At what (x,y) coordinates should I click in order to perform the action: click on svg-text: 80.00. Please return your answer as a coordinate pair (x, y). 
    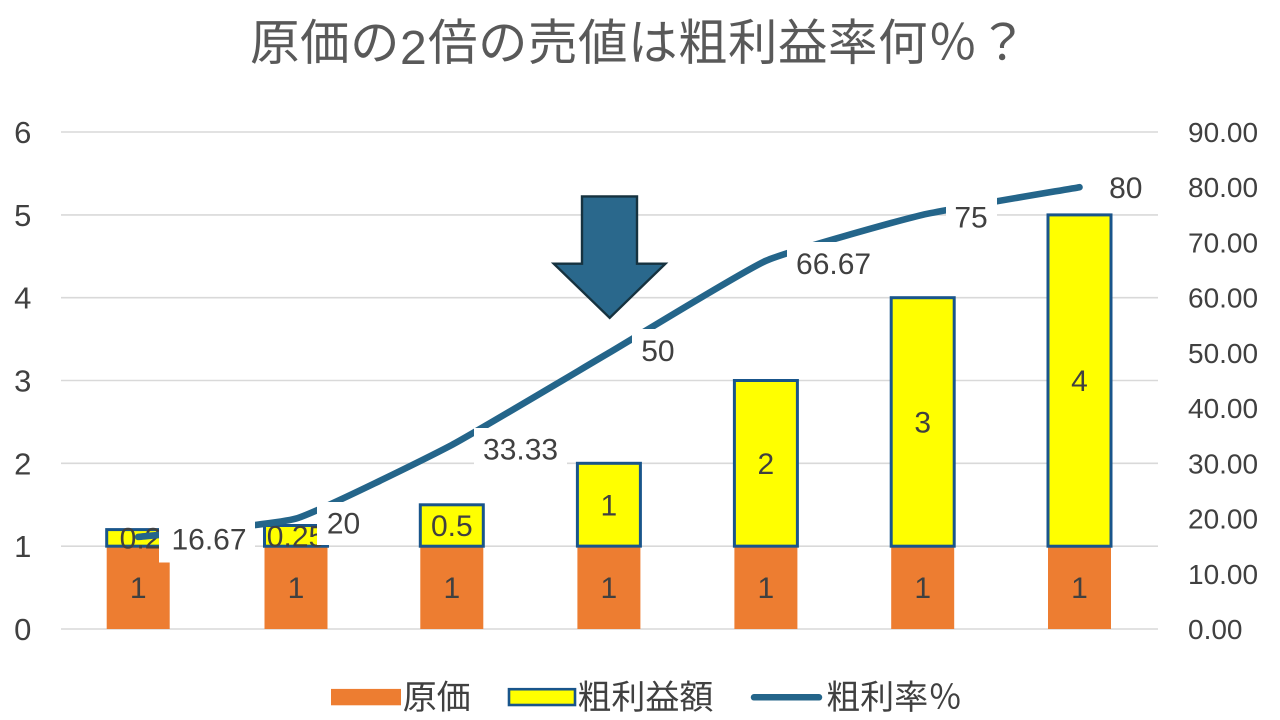
    Looking at the image, I should click on (1223, 187).